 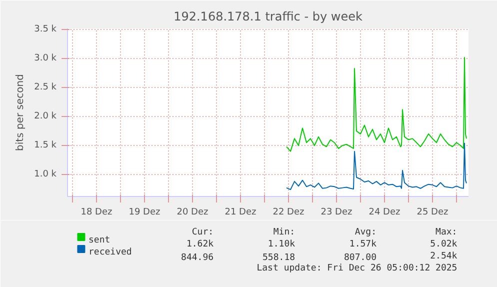 What do you see at coordinates (363, 245) in the screenshot?
I see `text: 1.57k` at bounding box center [363, 245].